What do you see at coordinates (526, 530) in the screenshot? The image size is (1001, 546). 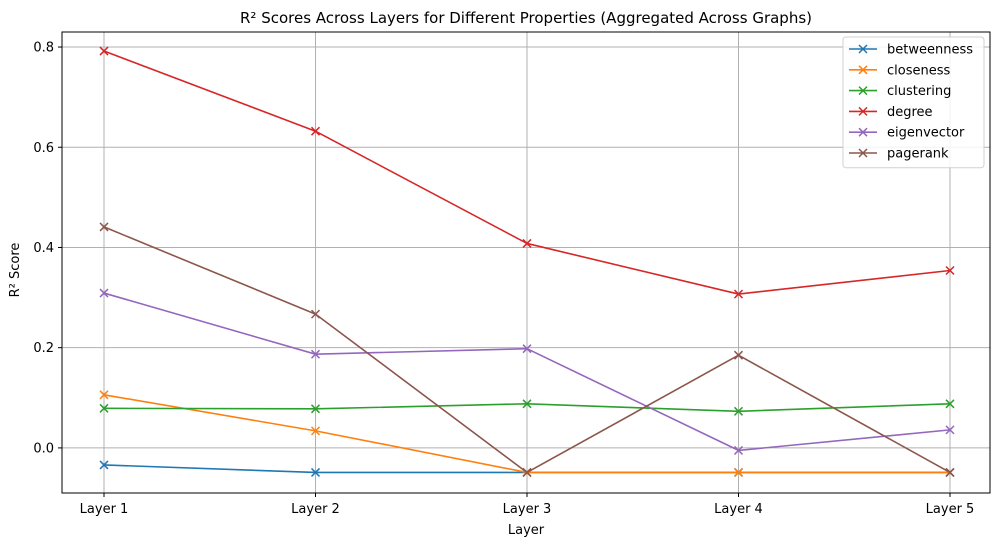 I see `x-axis-label: Layer` at bounding box center [526, 530].